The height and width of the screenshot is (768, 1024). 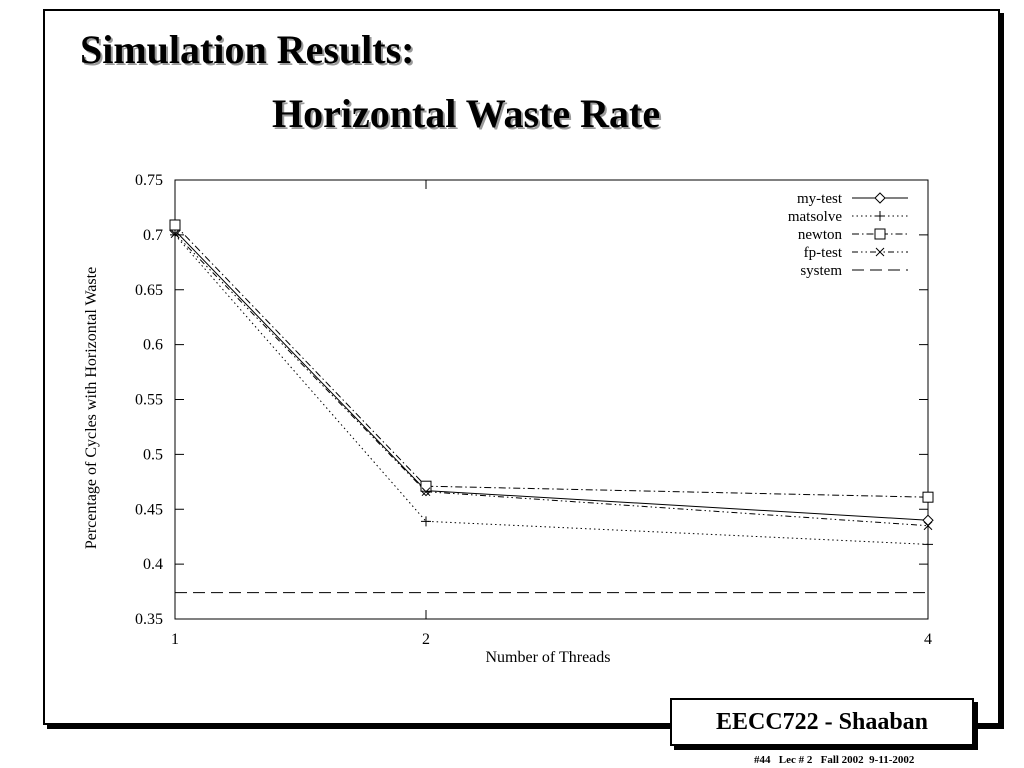 What do you see at coordinates (548, 657) in the screenshot?
I see `x-axis-label: Number of Threads` at bounding box center [548, 657].